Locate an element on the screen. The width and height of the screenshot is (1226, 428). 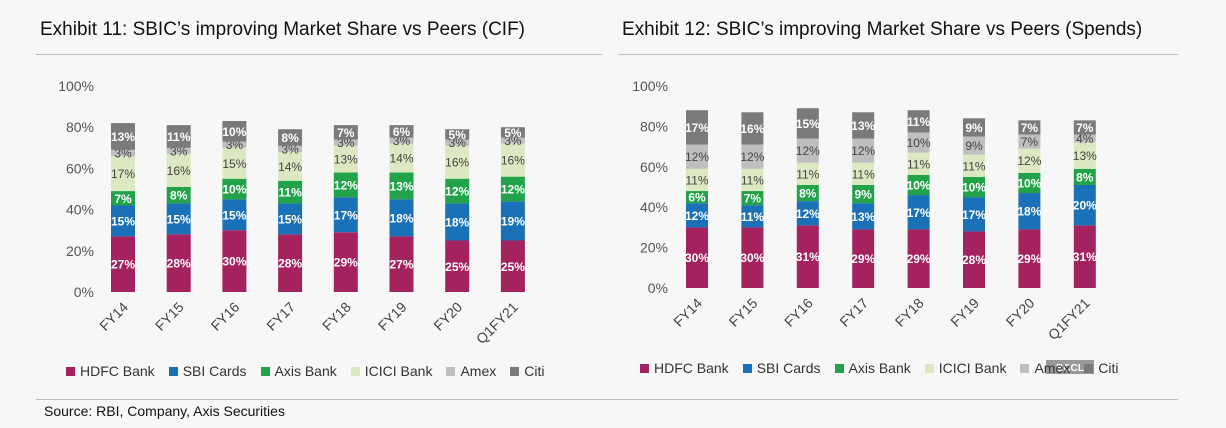
x-tick-label: FY19 is located at coordinates (392, 316).